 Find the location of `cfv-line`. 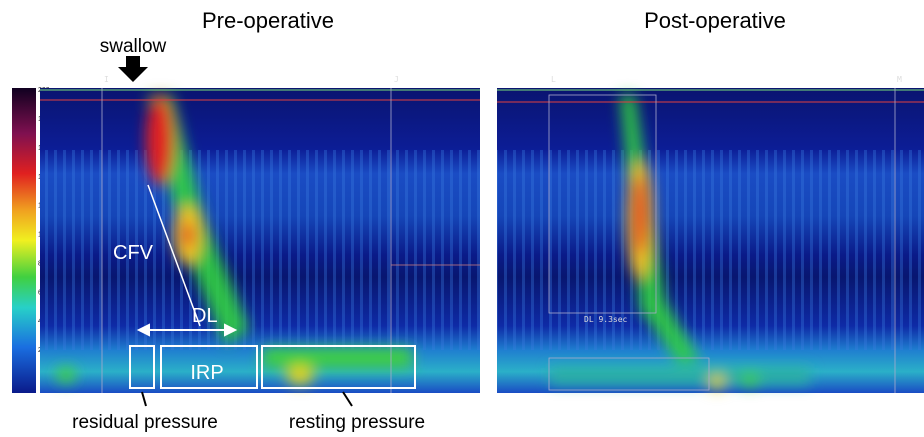

cfv-line is located at coordinates (174, 255).